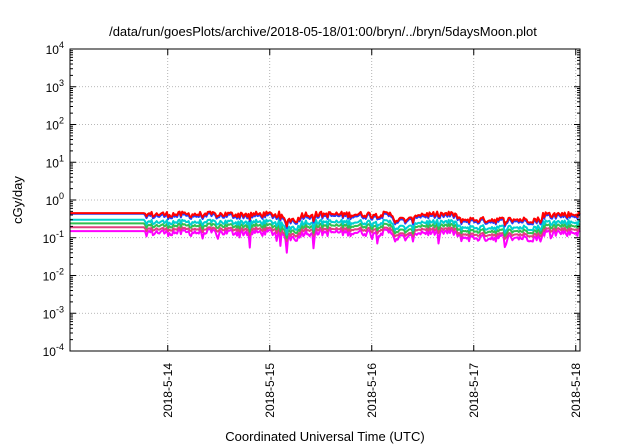 This screenshot has width=640, height=448. I want to click on y-tick-label: 10⁰, so click(55, 199).